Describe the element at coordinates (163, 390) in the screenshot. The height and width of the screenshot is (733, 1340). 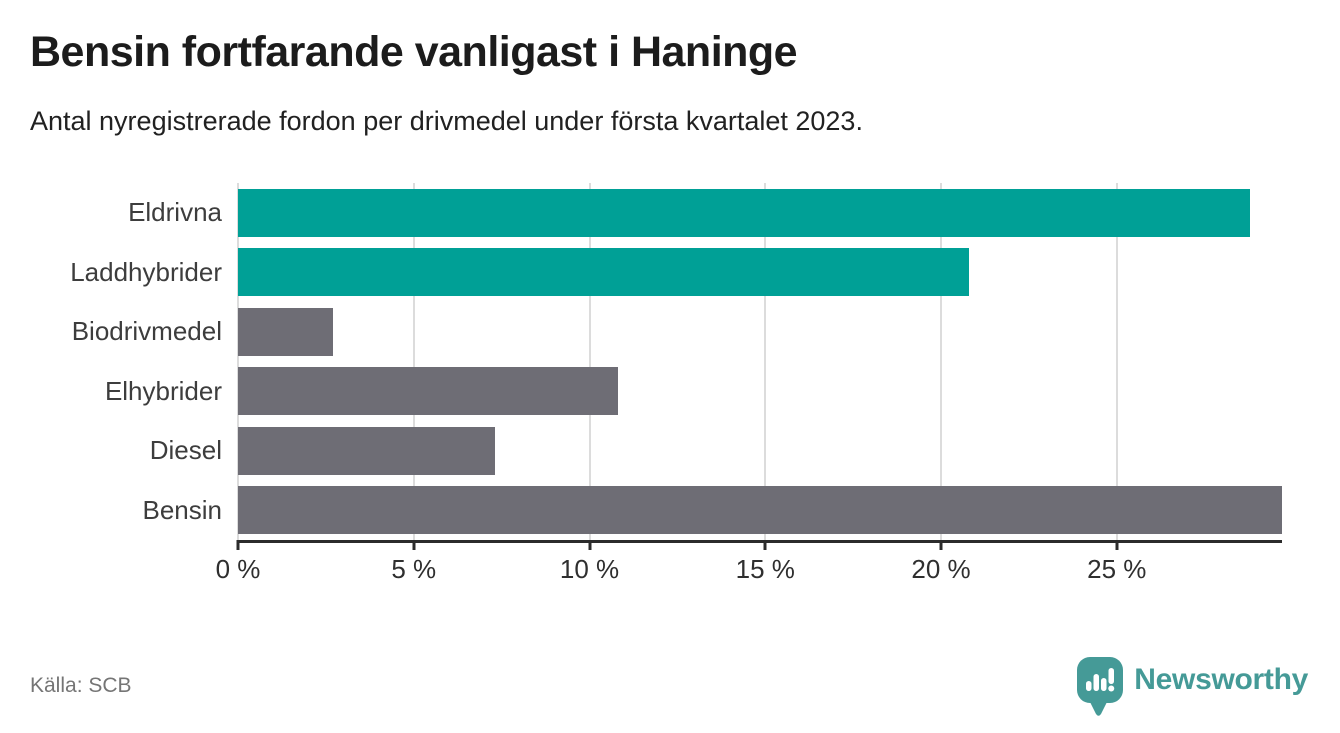
I see `category-label: Elhybrider` at that location.